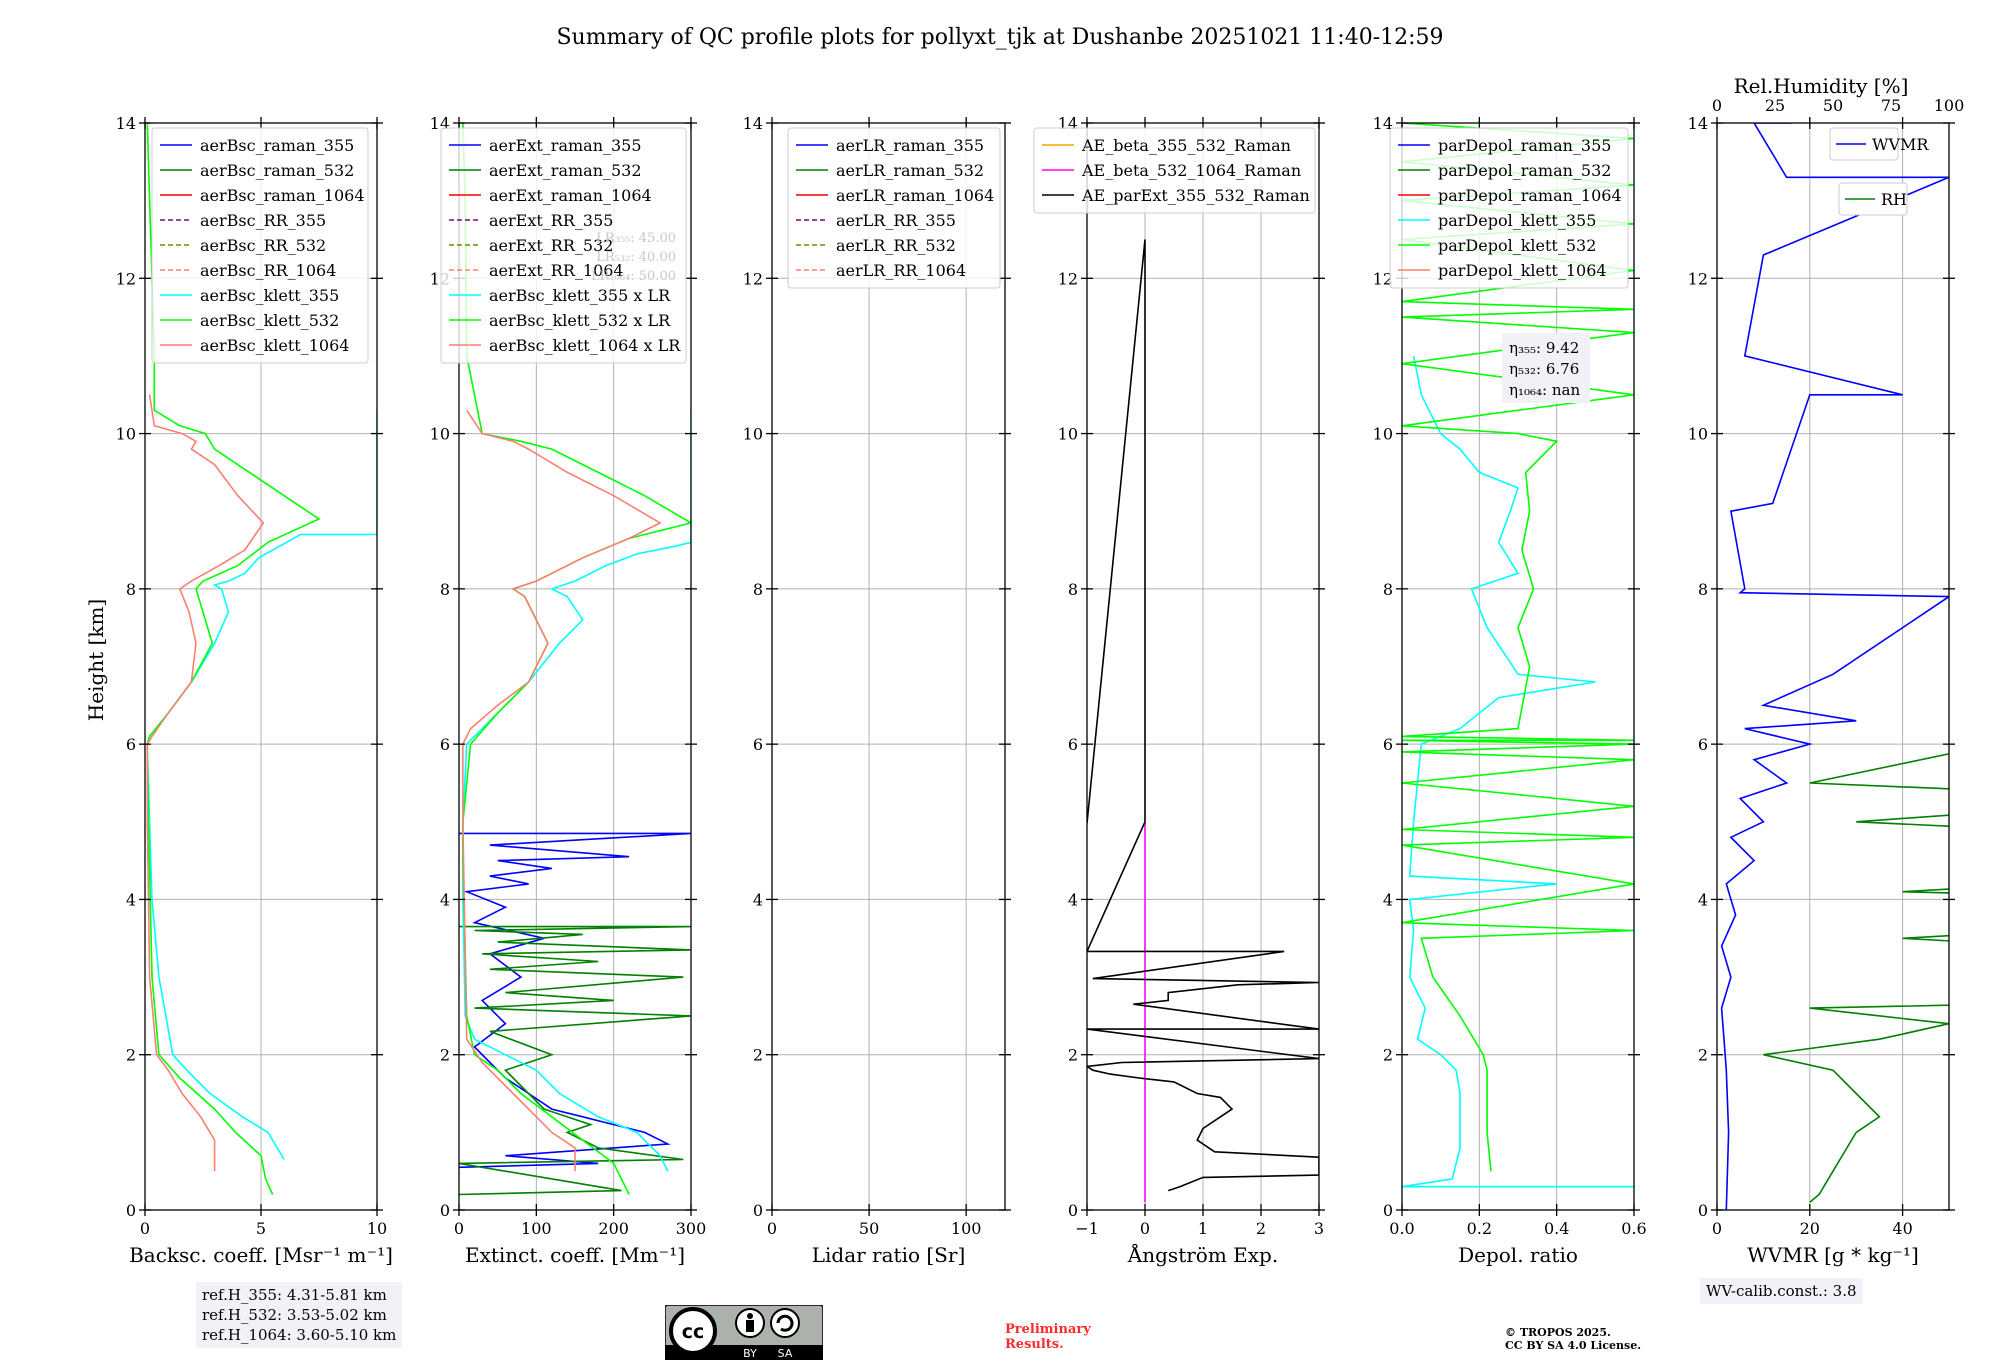 This screenshot has width=2000, height=1360. What do you see at coordinates (889, 1255) in the screenshot?
I see `x-axis-label: Lidar ratio [Sr]` at bounding box center [889, 1255].